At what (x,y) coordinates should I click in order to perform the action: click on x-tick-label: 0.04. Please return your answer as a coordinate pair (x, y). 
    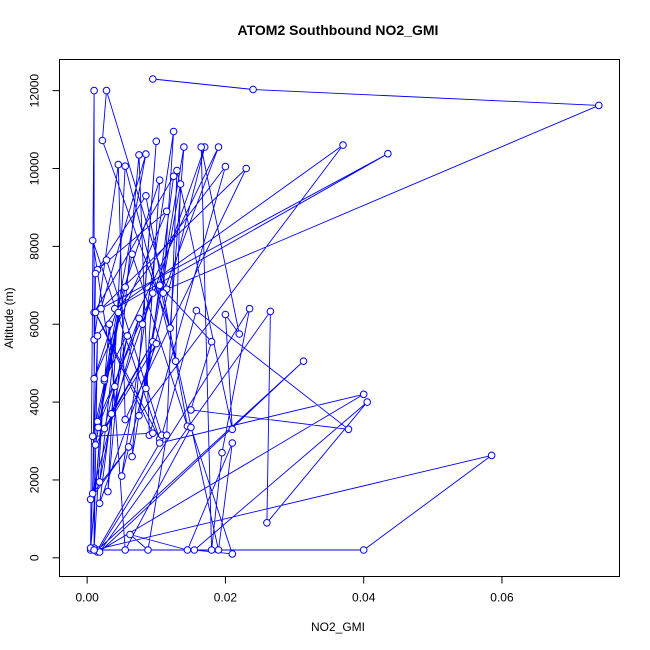
    Looking at the image, I should click on (364, 598).